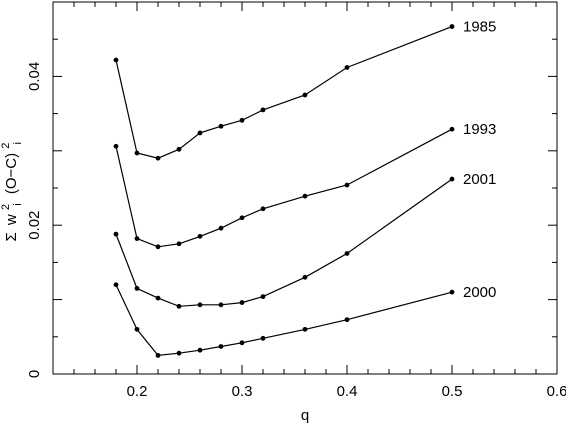 The height and width of the screenshot is (434, 566). I want to click on y-axis-label: Σ w 2 i (O−C) 2 i, so click(12, 189).